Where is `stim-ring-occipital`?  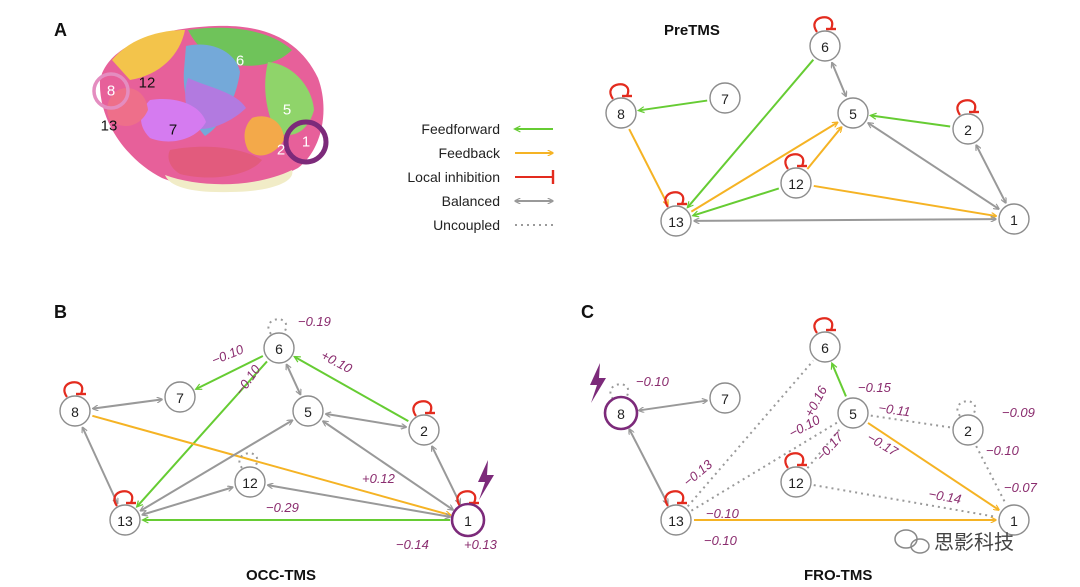
stim-ring-occipital is located at coordinates (306, 142).